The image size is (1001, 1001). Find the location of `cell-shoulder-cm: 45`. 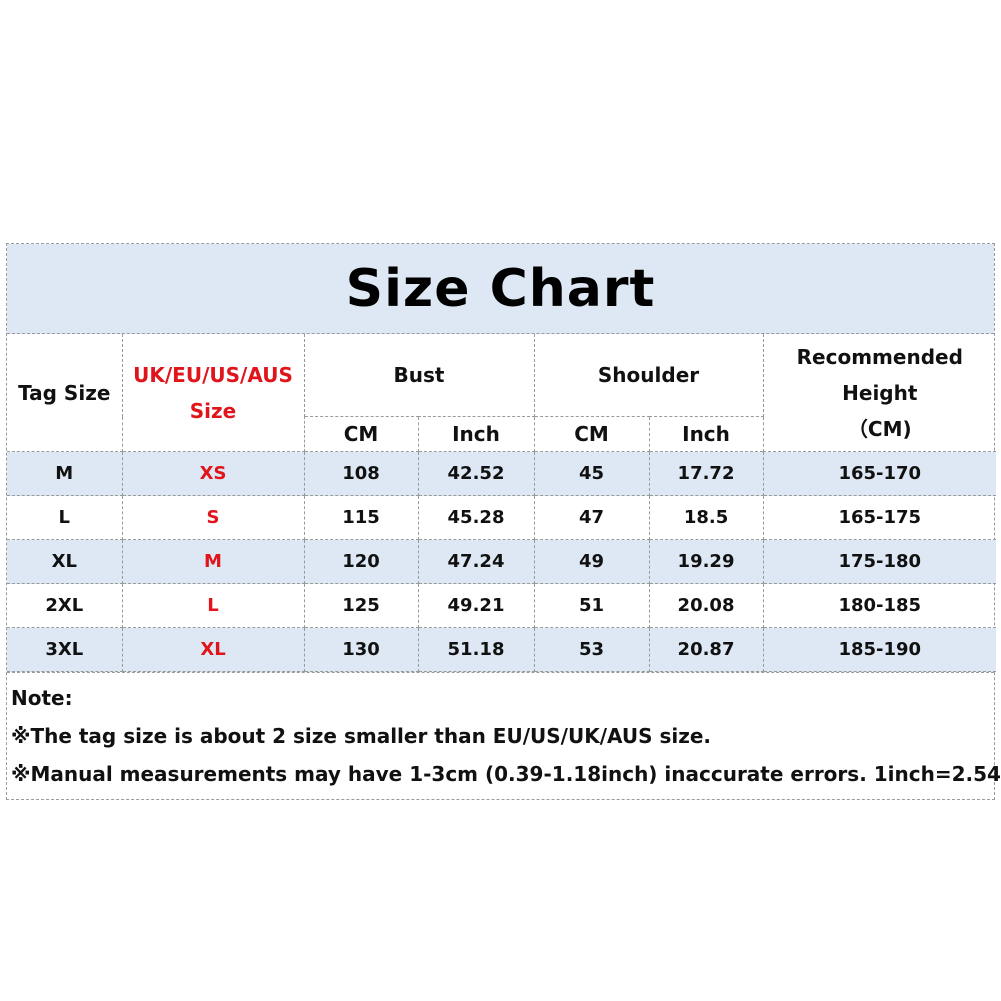

cell-shoulder-cm: 45 is located at coordinates (591, 473).